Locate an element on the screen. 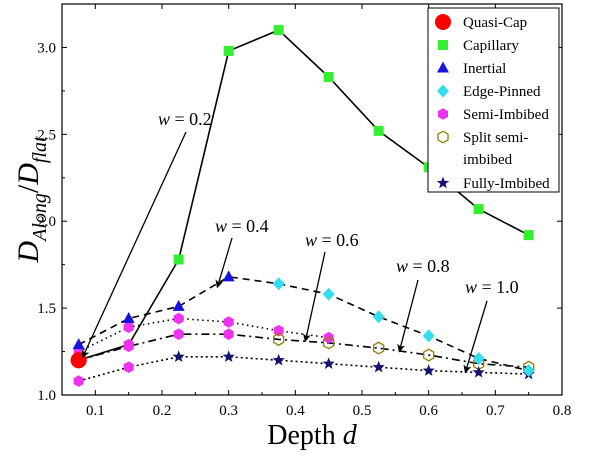 The width and height of the screenshot is (598, 459). annotation-label: w = 0.6 is located at coordinates (332, 240).